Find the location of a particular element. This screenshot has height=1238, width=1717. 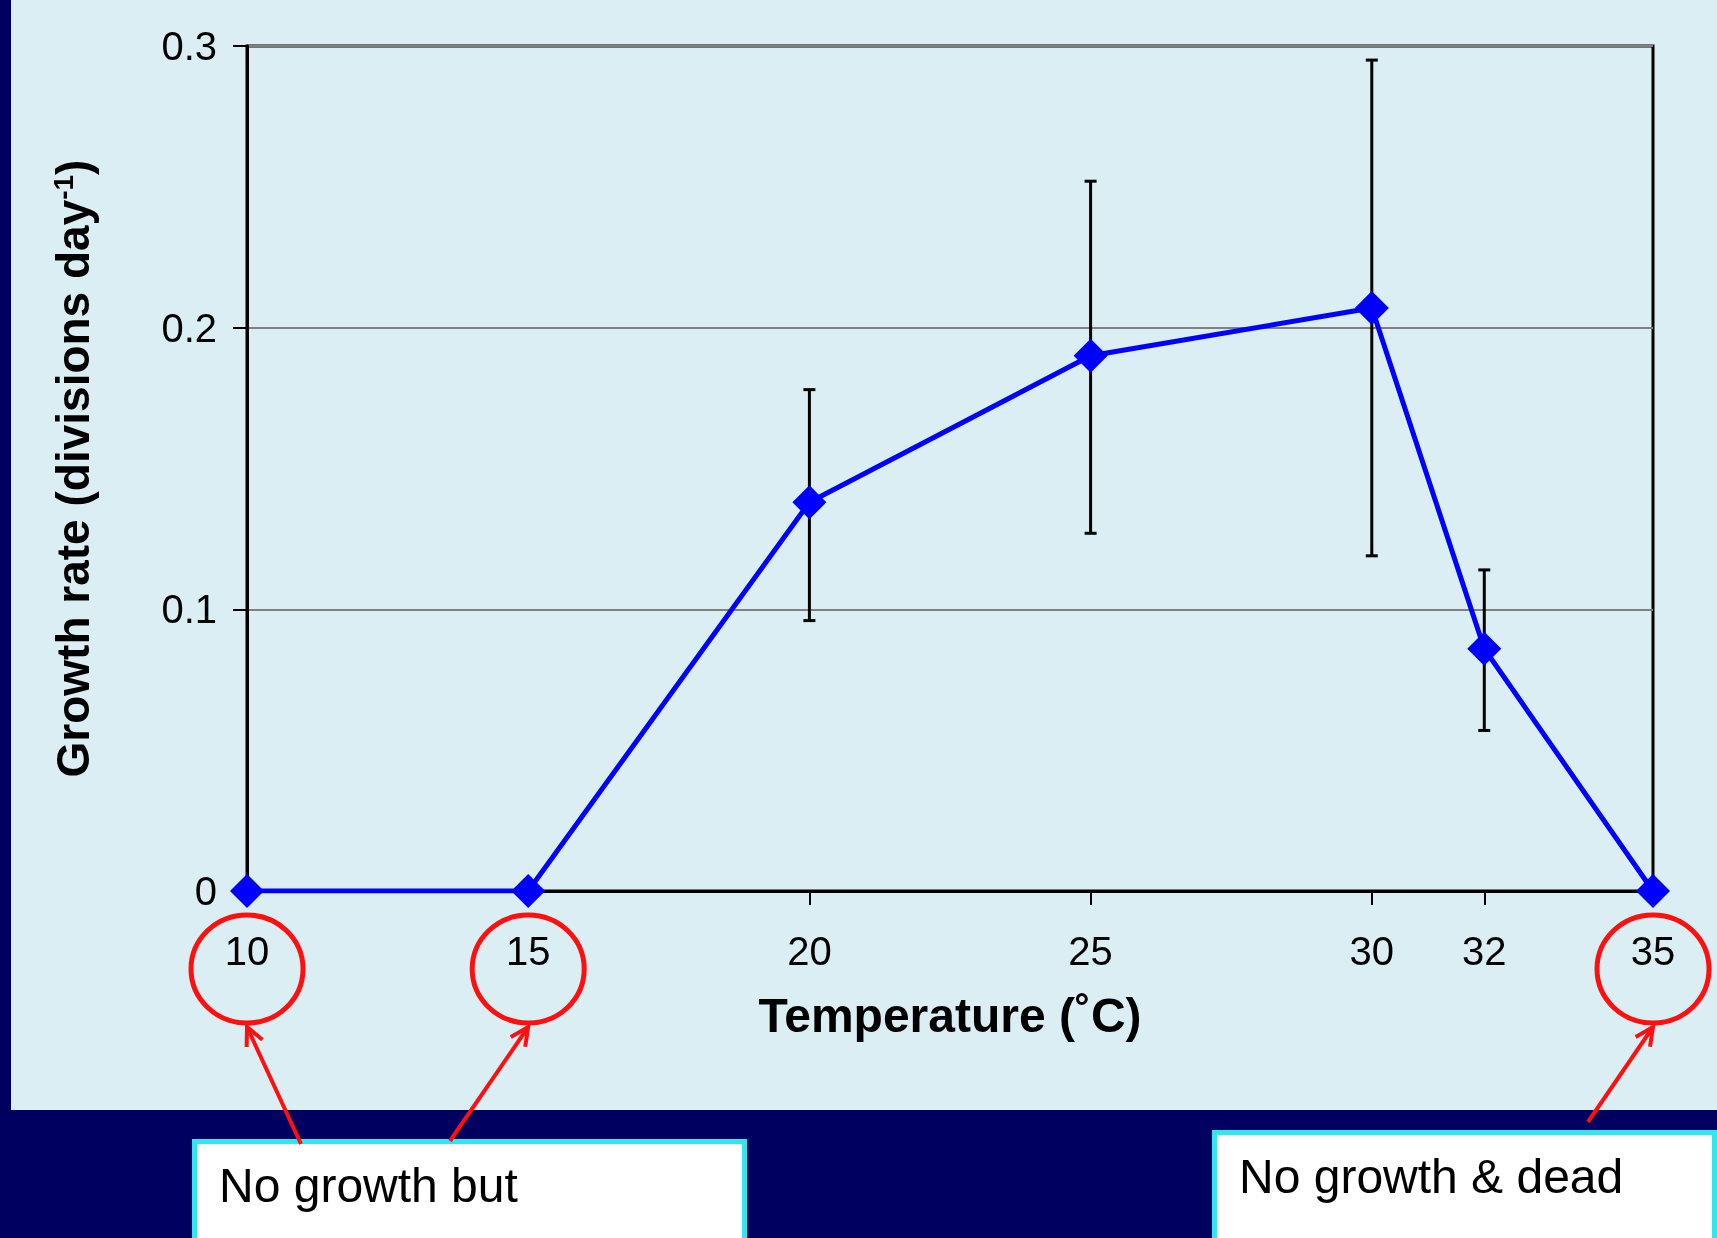

x-tick-label: 32 is located at coordinates (1484, 951).